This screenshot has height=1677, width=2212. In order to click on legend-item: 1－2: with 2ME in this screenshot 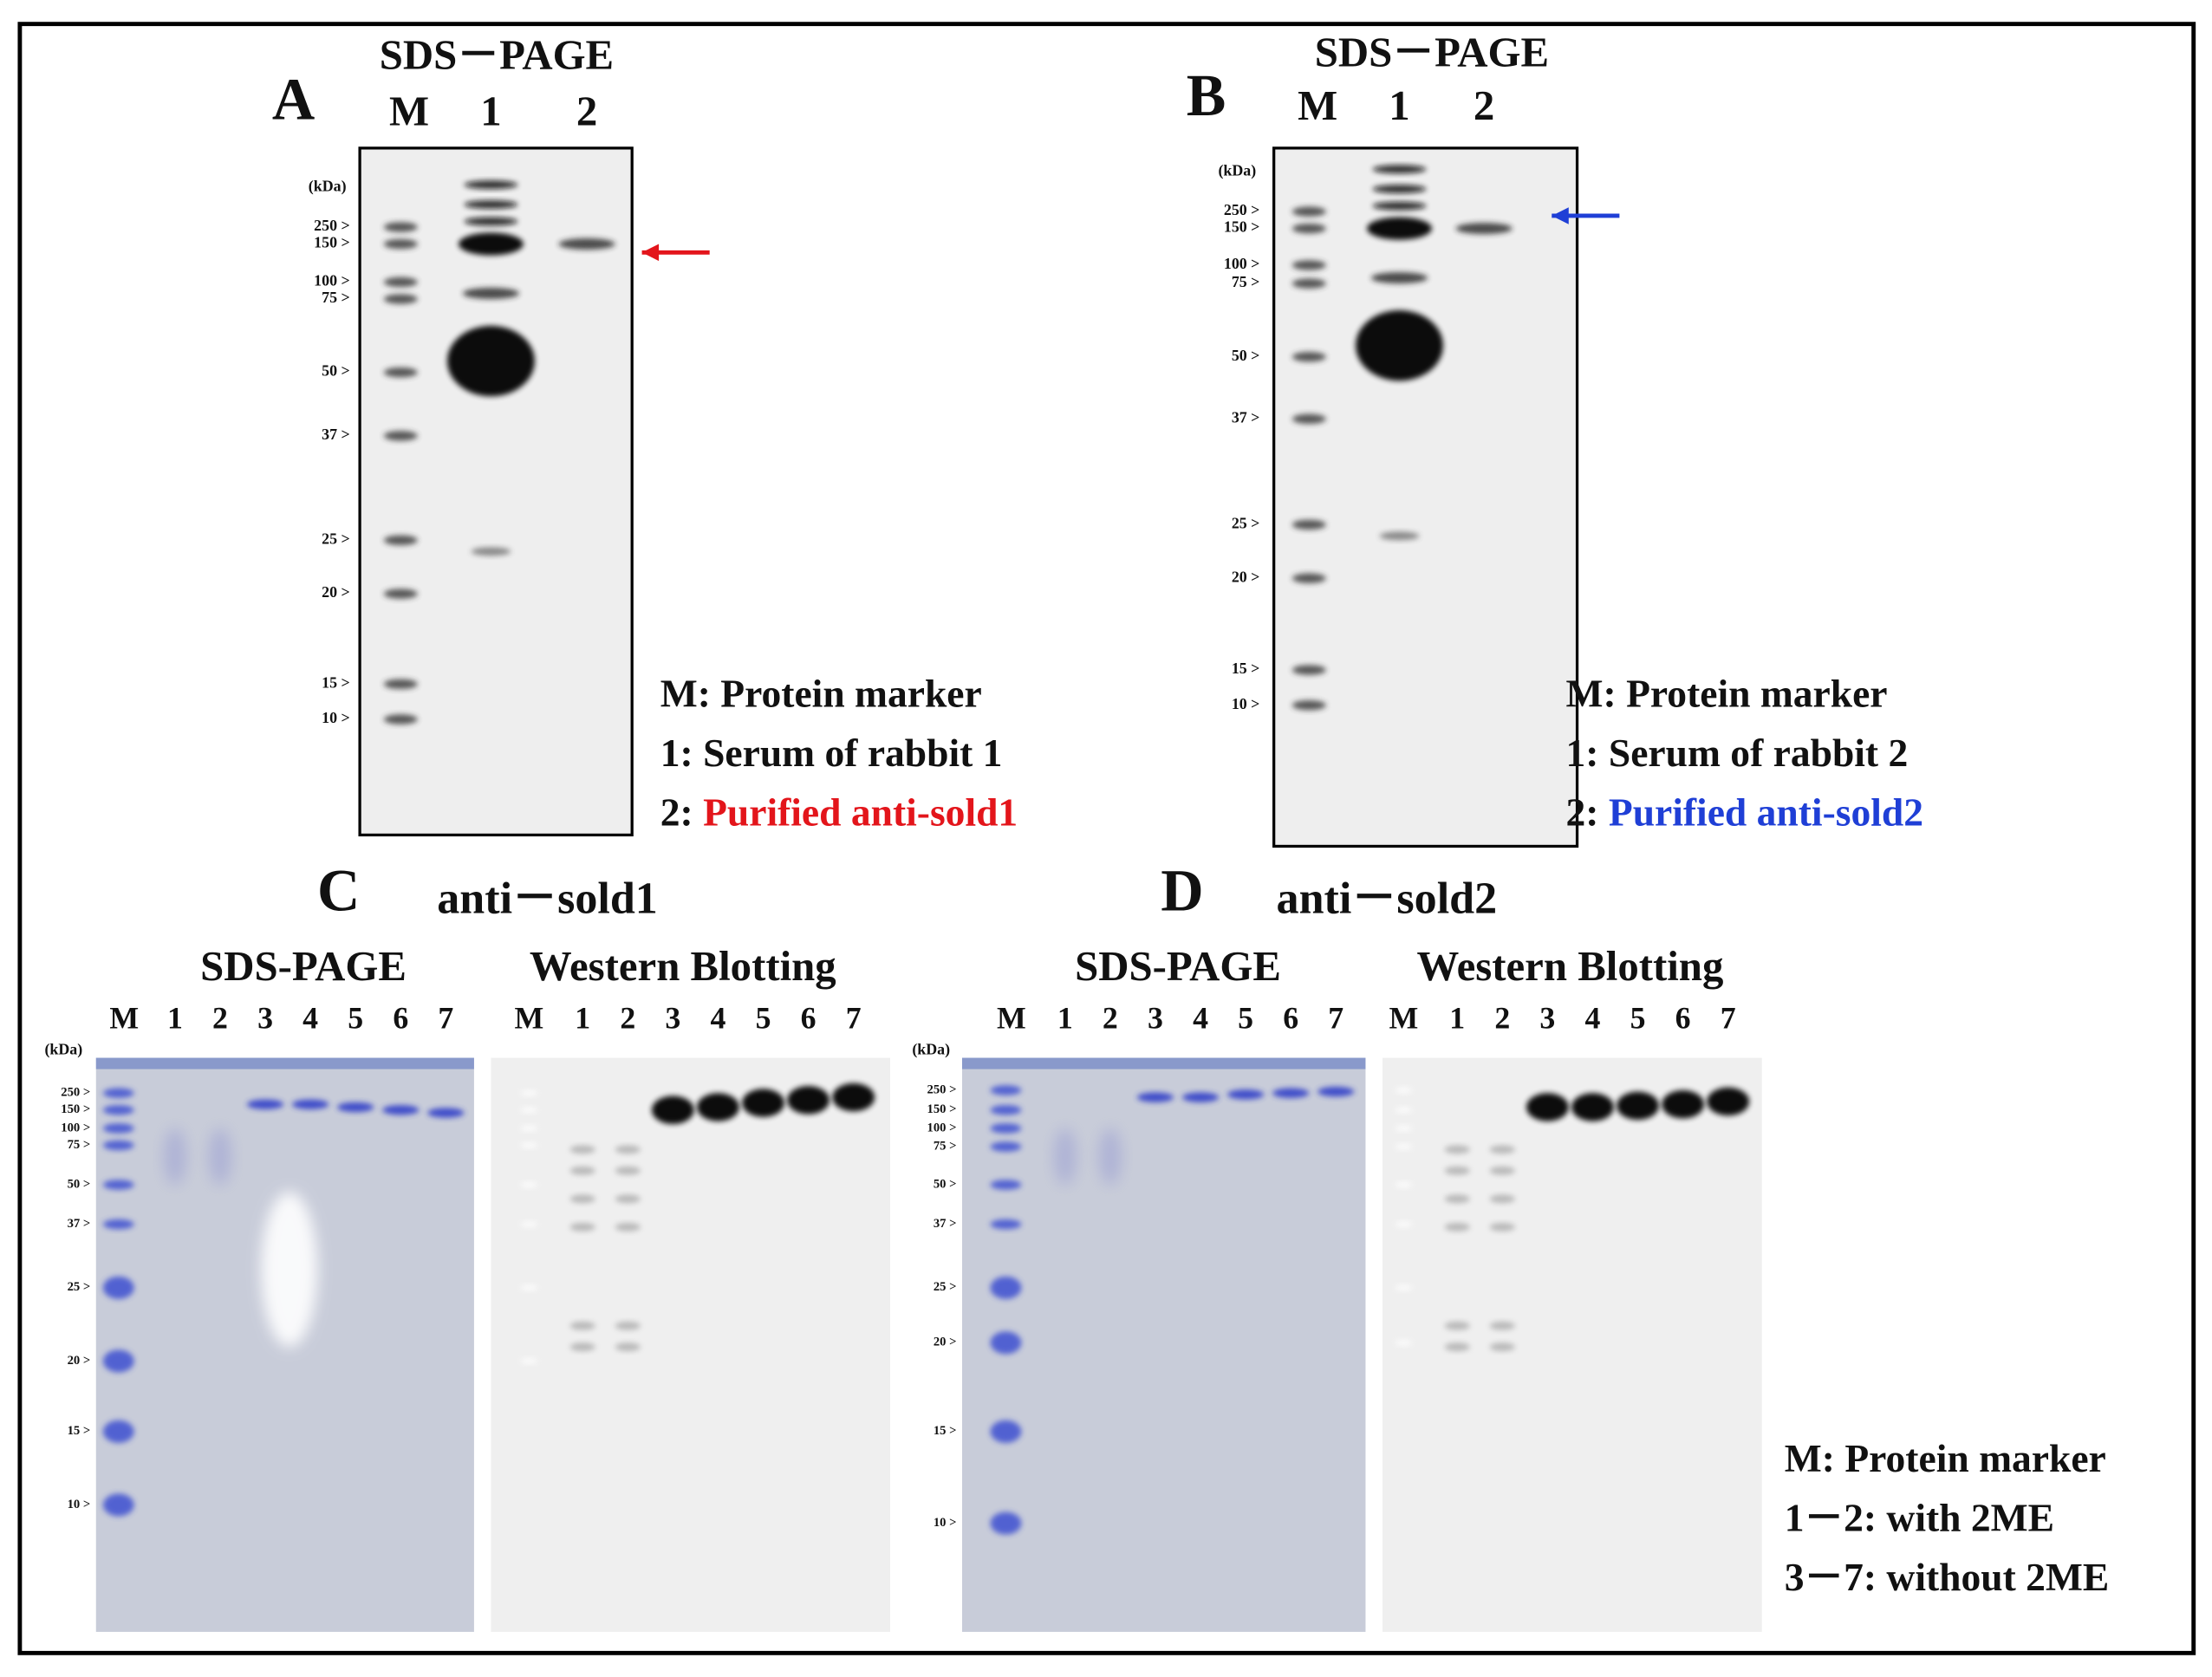, I will do `click(1919, 1517)`.